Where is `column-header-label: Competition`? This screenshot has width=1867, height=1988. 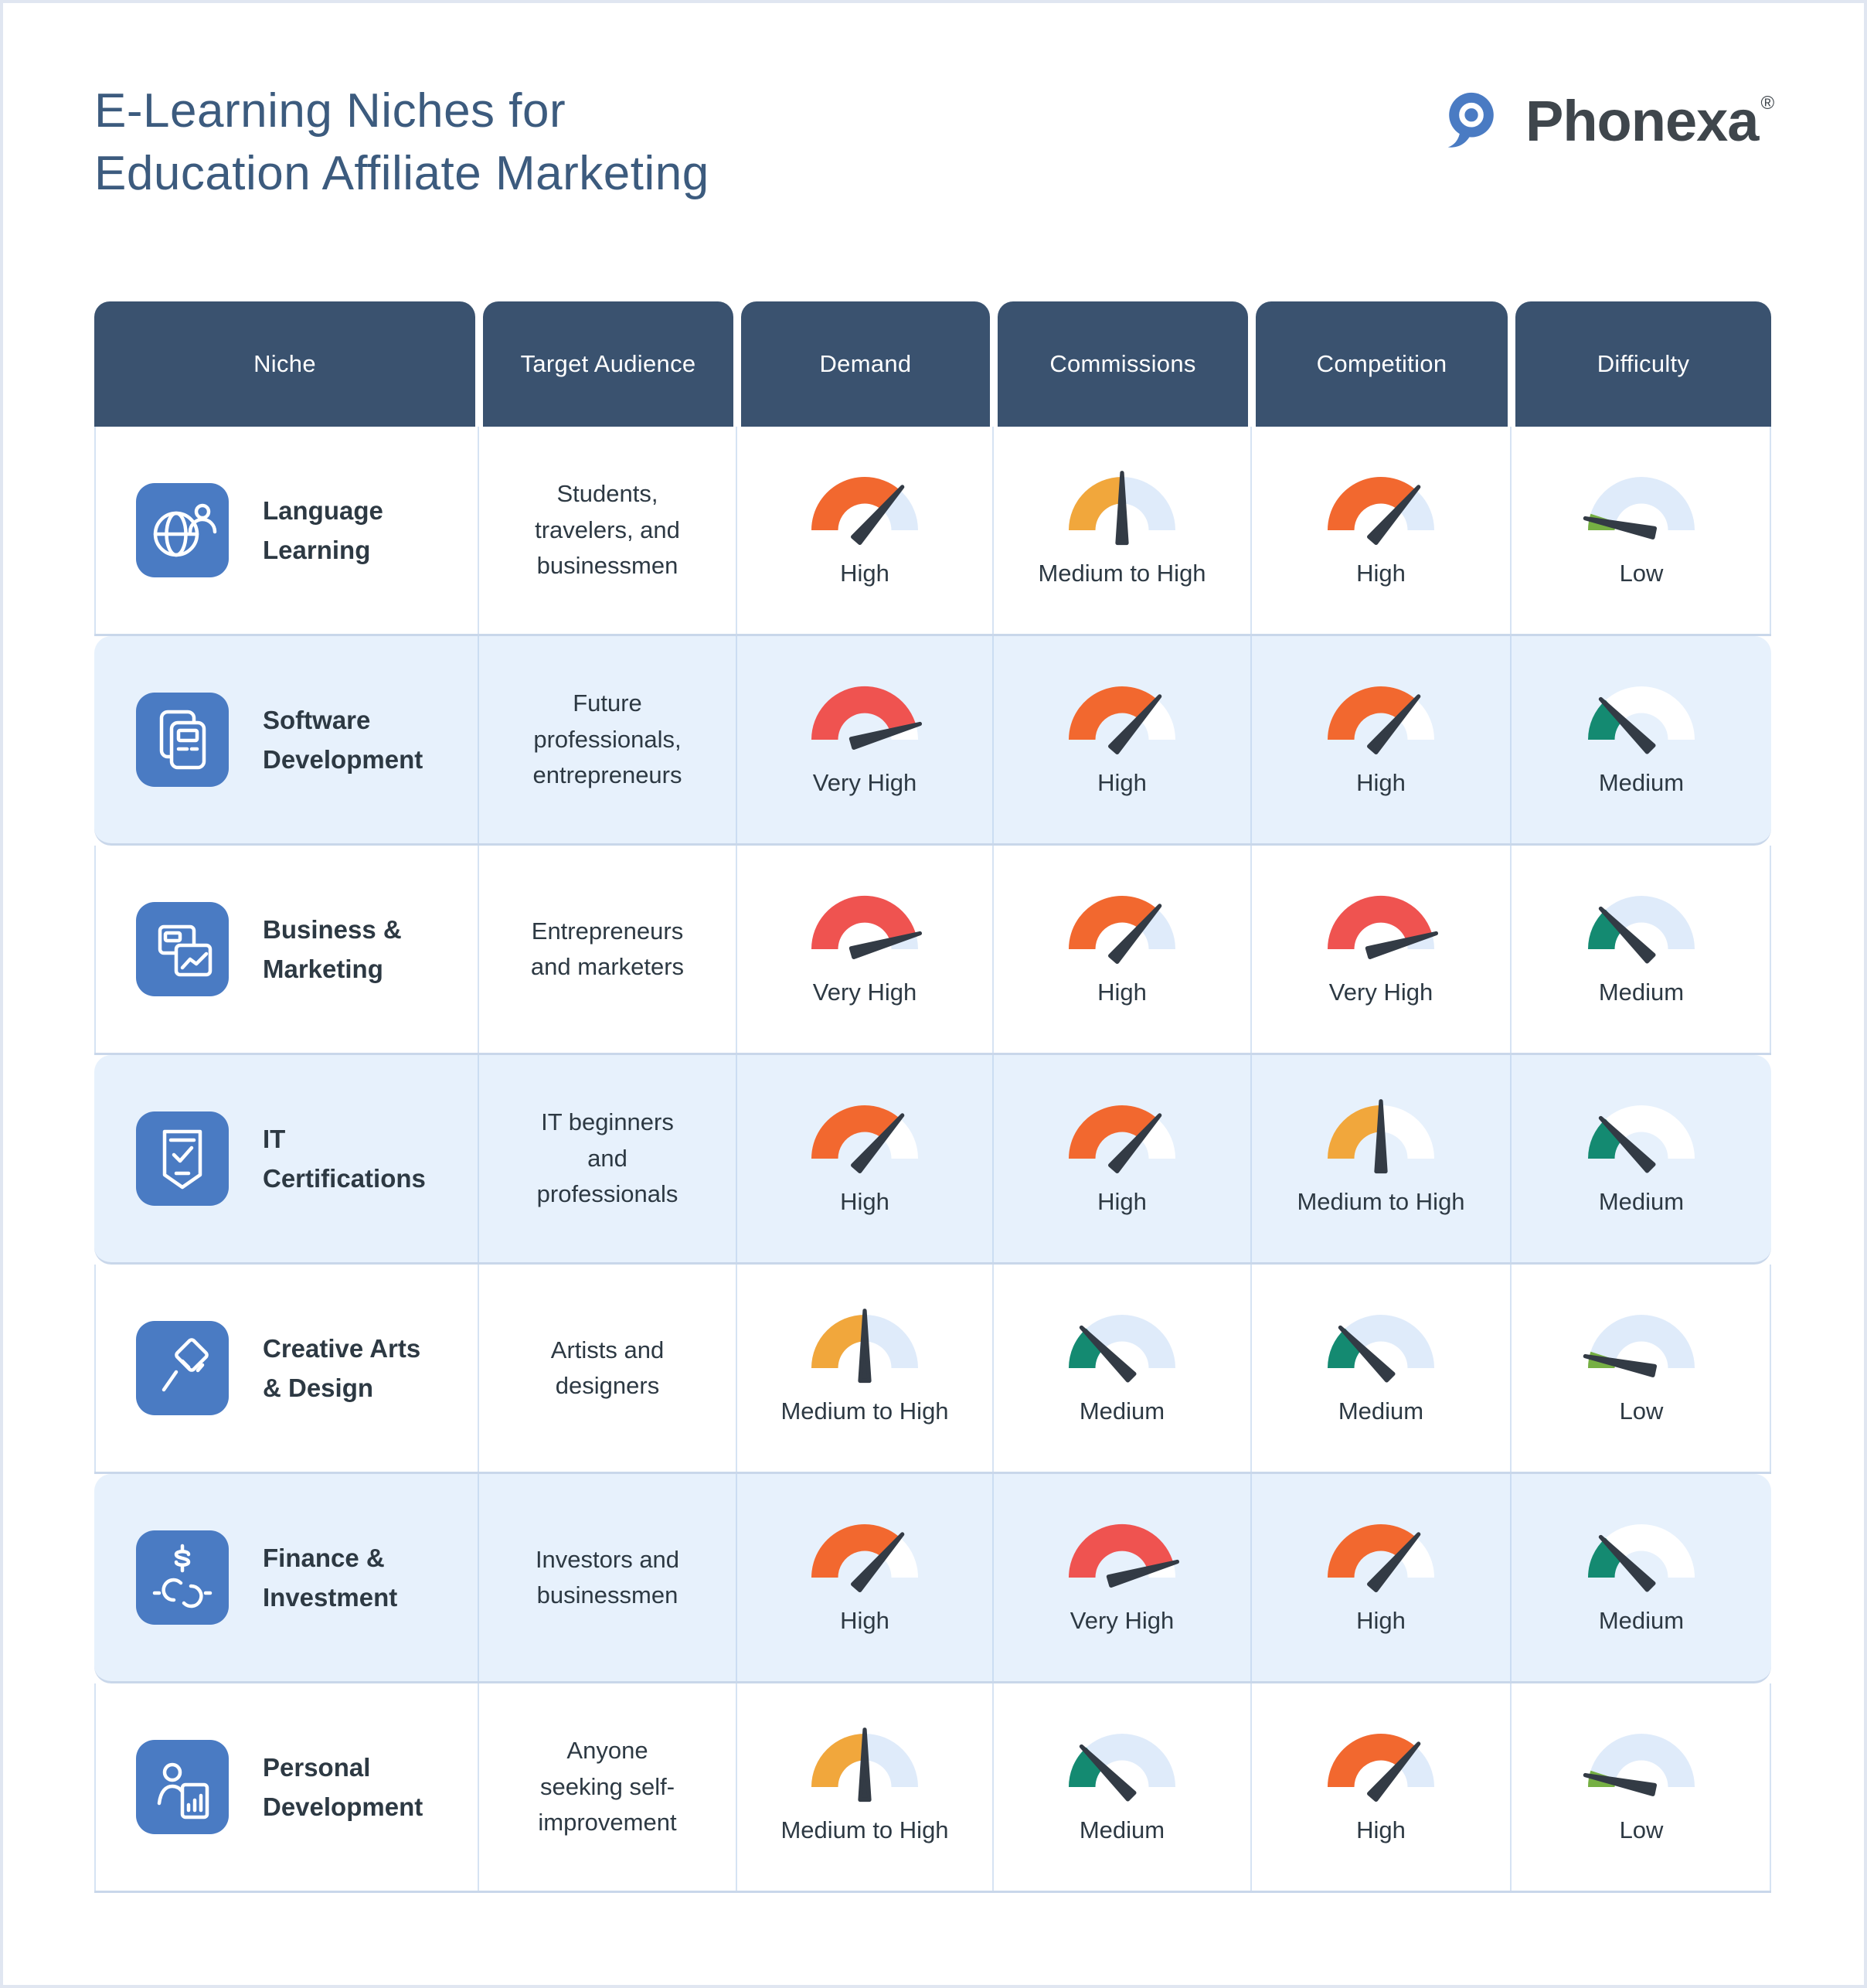 column-header-label: Competition is located at coordinates (1381, 363).